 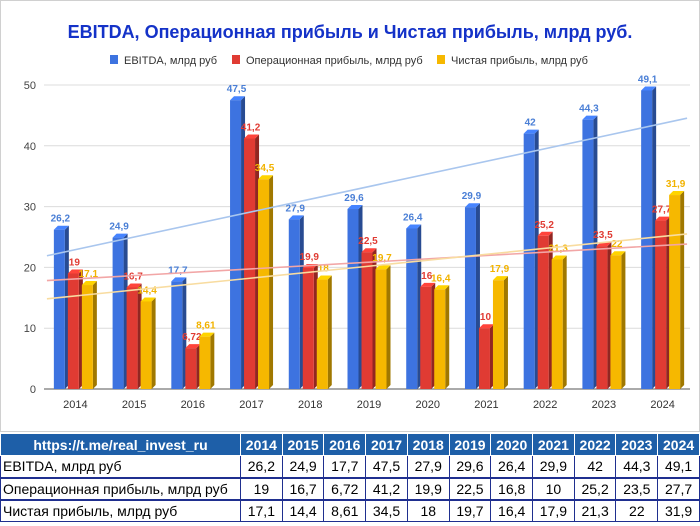 I want to click on y-tick-label: 50, so click(x=30, y=86).